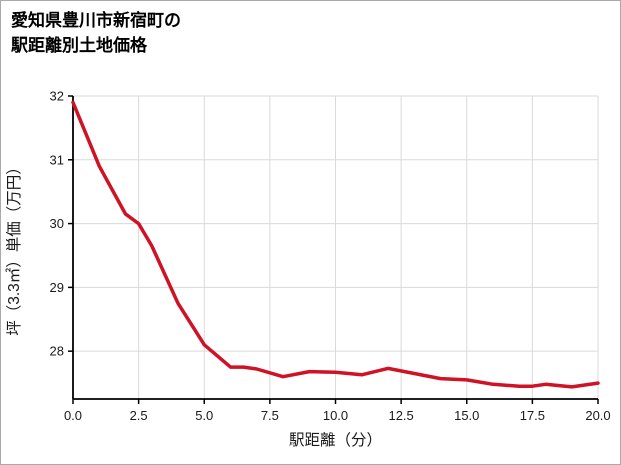 This screenshot has height=465, width=621. What do you see at coordinates (57, 159) in the screenshot?
I see `y-tick-label: 31` at bounding box center [57, 159].